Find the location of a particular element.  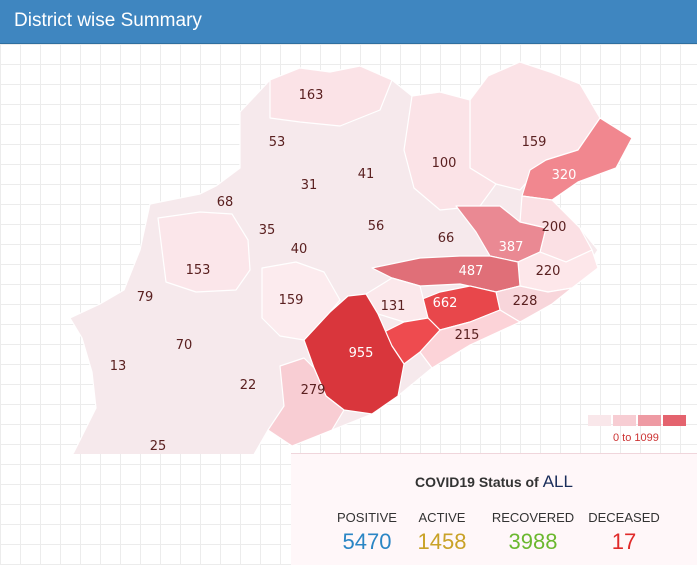

district-label: 387 is located at coordinates (511, 247).